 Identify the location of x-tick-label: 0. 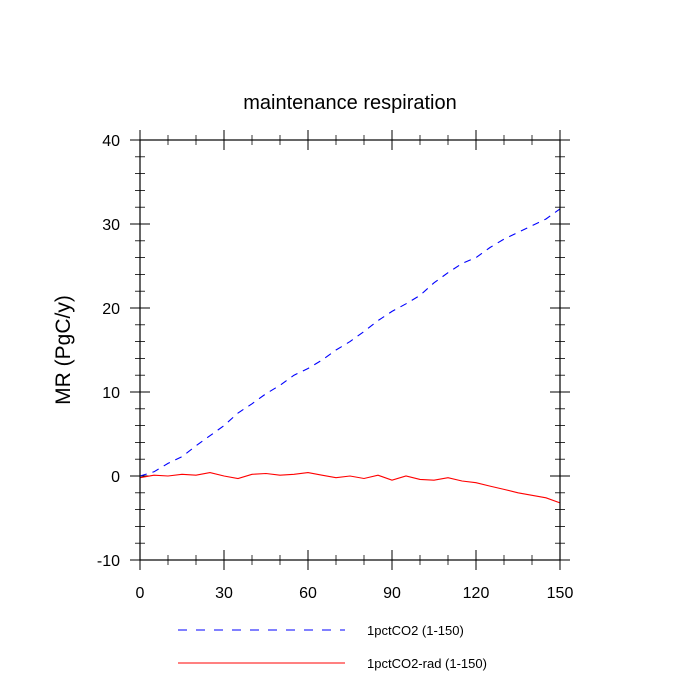
(140, 593).